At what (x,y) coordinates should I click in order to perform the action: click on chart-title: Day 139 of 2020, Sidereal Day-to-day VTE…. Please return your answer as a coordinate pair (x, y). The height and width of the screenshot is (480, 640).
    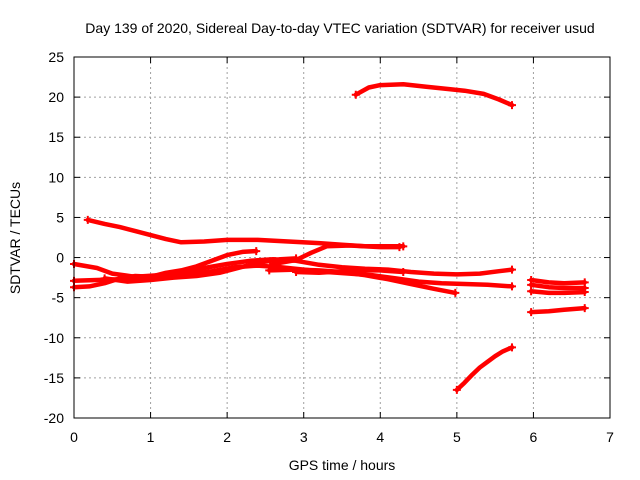
    Looking at the image, I should click on (339, 28).